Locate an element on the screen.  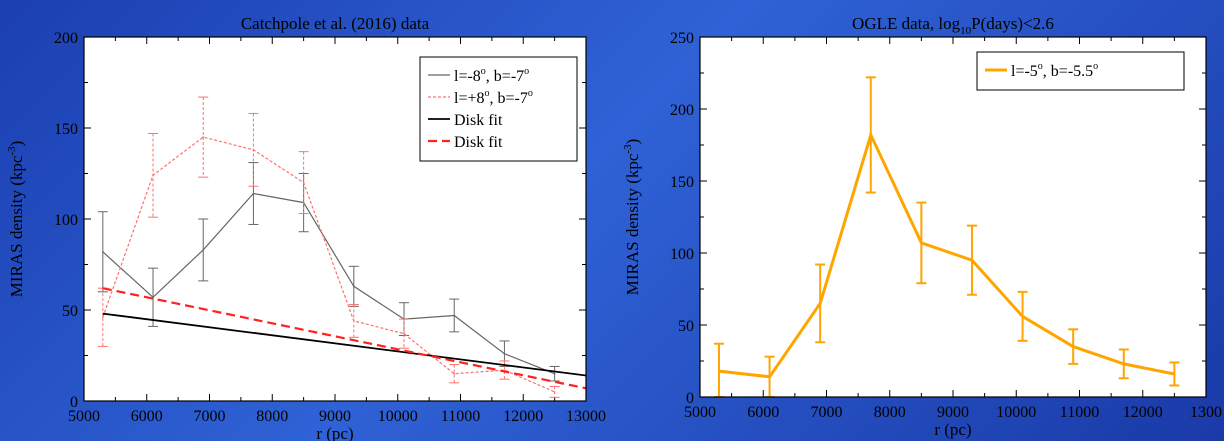
legend-label: l=-8o, b=-7o is located at coordinates (491, 75).